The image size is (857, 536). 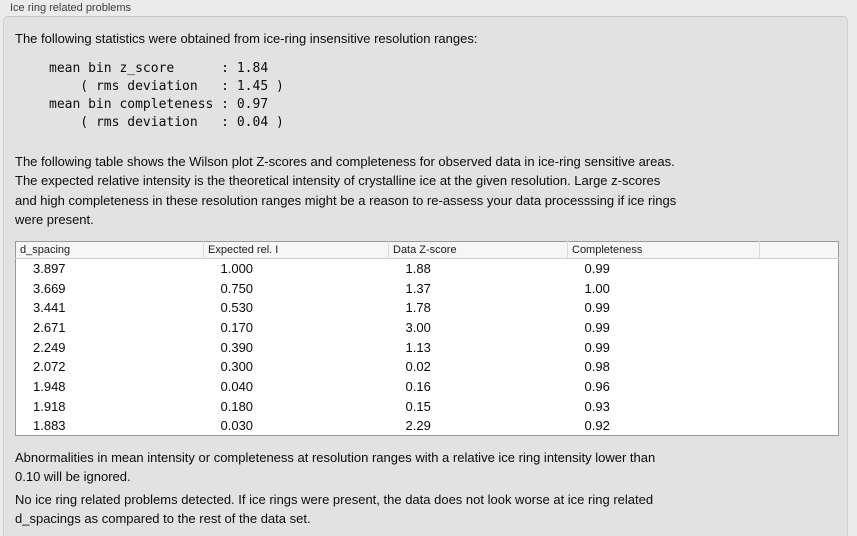 I want to click on table-cell: 0.15, so click(x=418, y=406).